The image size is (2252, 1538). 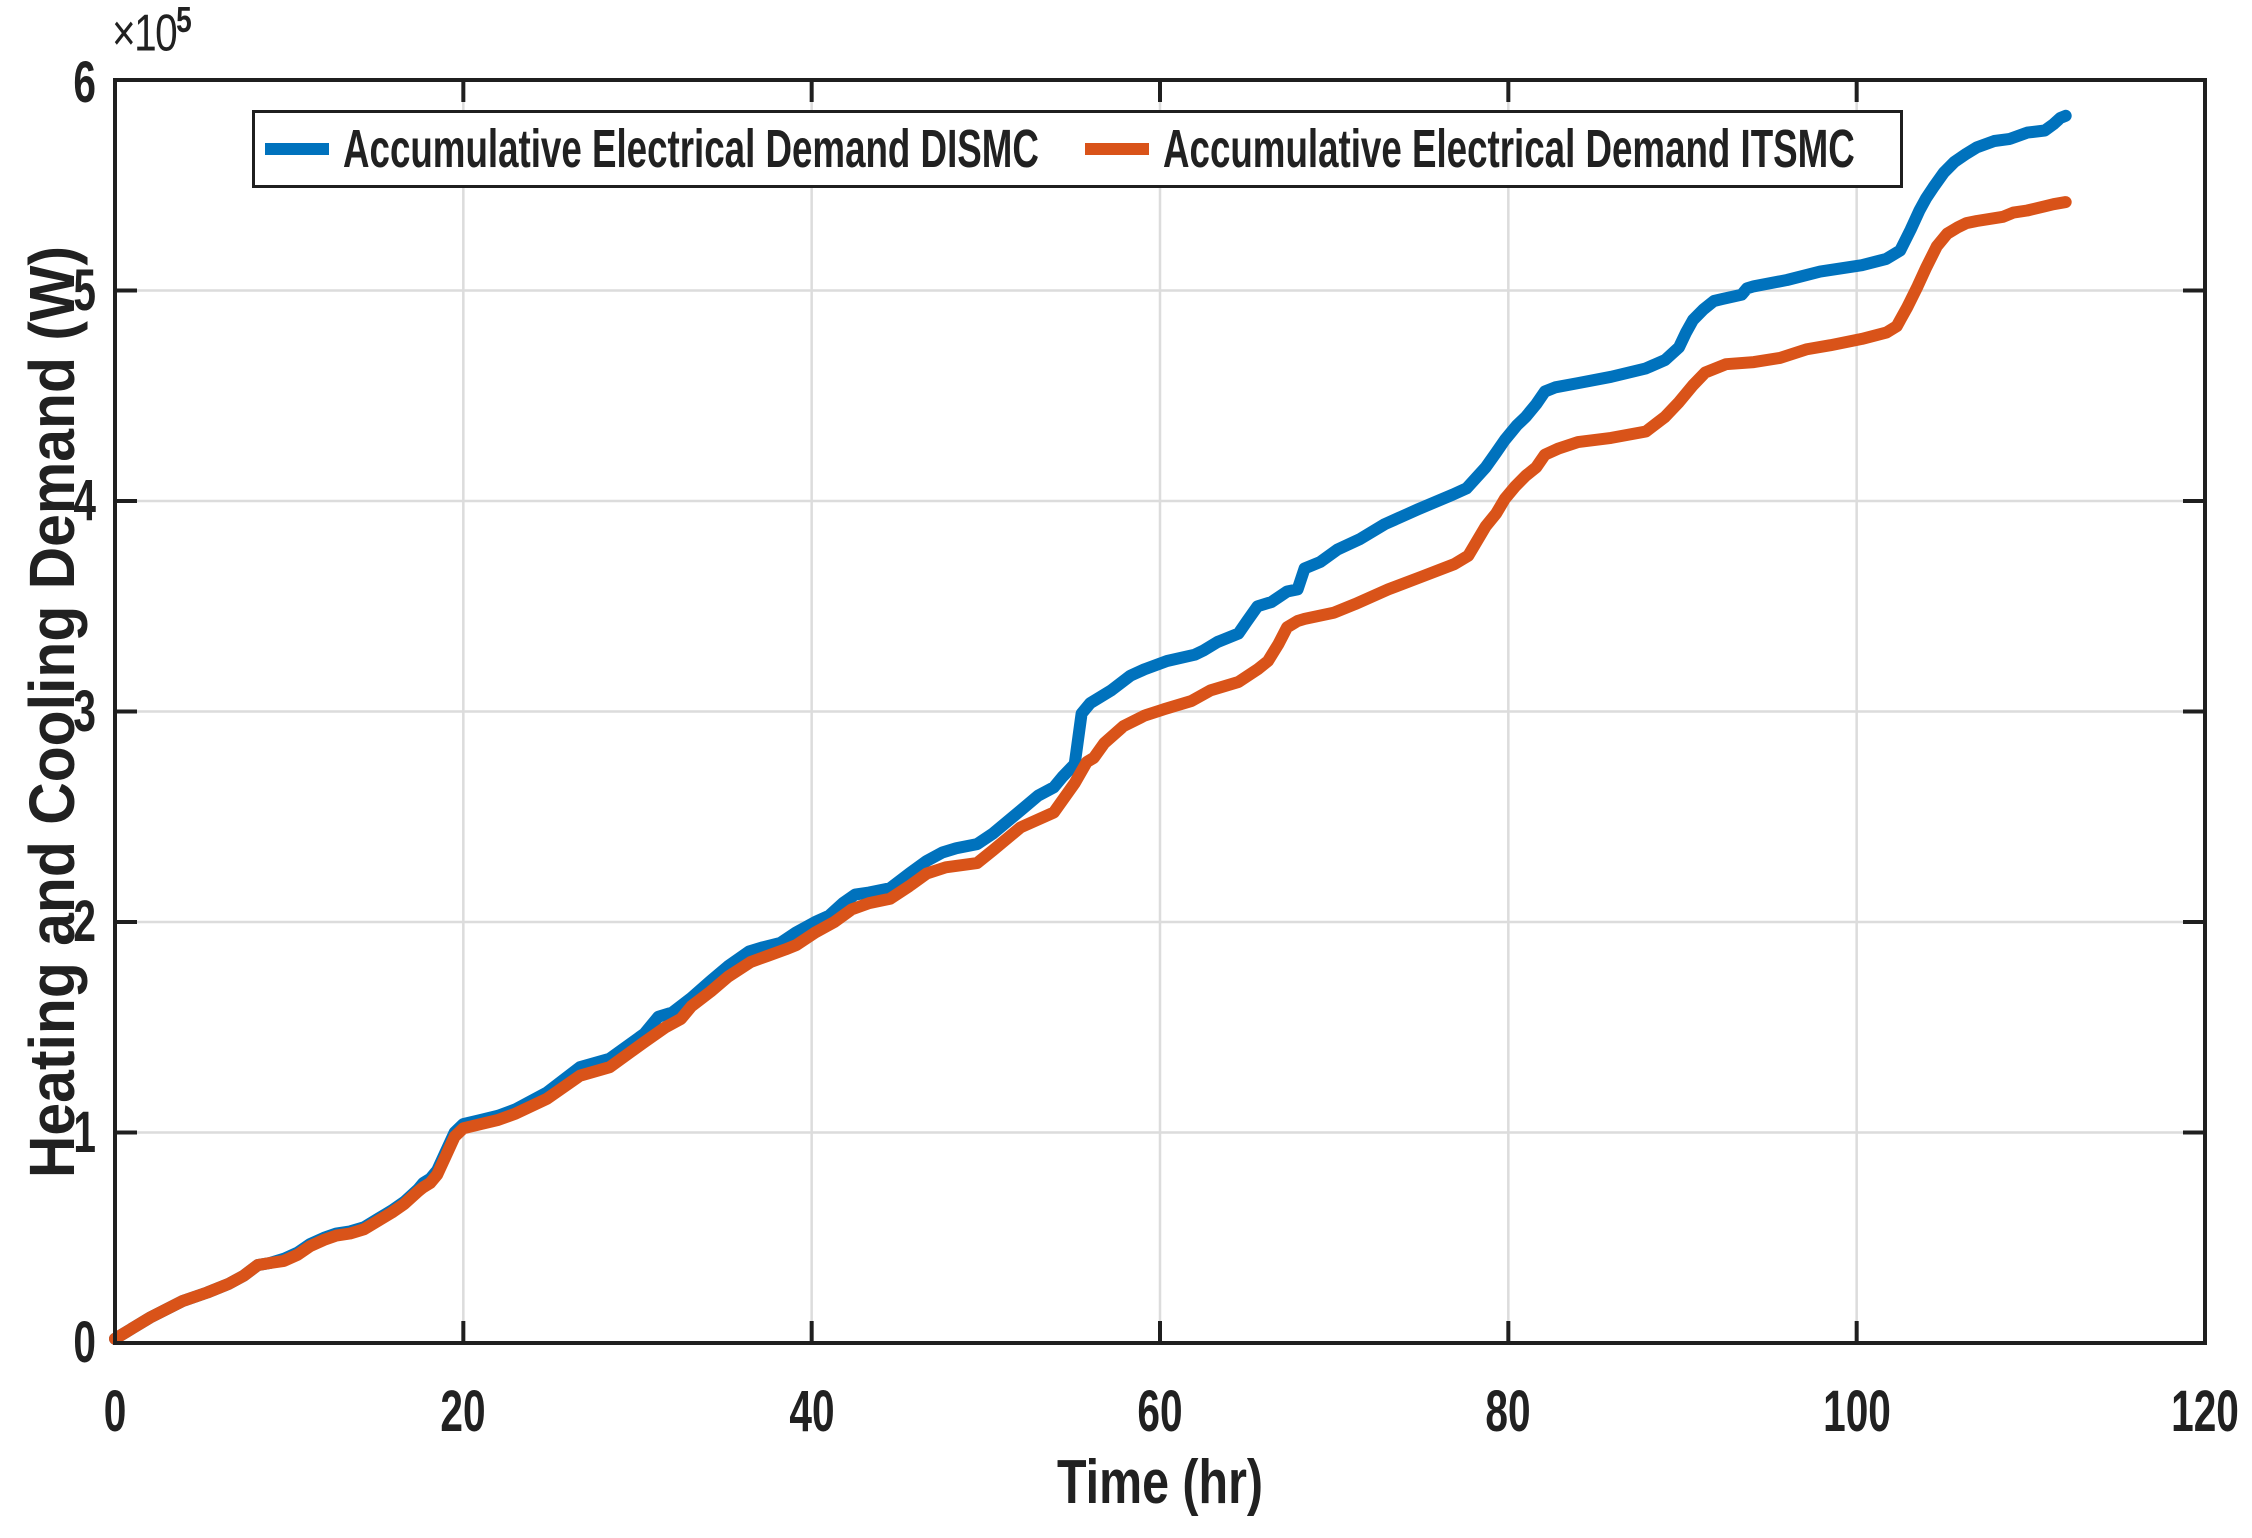 I want to click on y-tick-label-3: 3, so click(x=84, y=711).